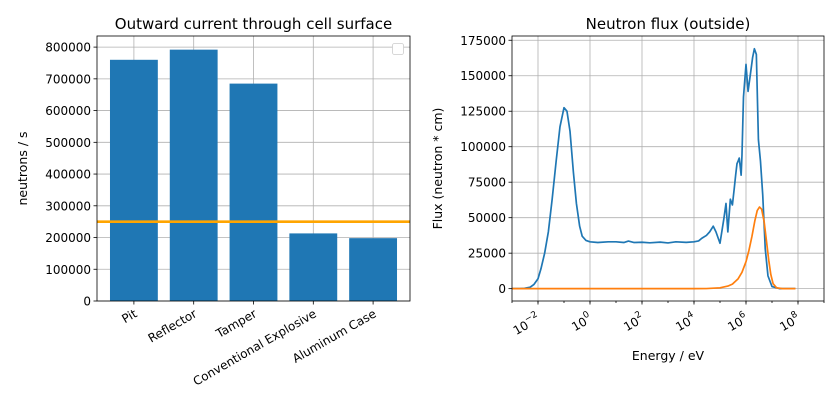 The width and height of the screenshot is (839, 419). I want to click on left-y-tick-label: 500000, so click(68, 143).